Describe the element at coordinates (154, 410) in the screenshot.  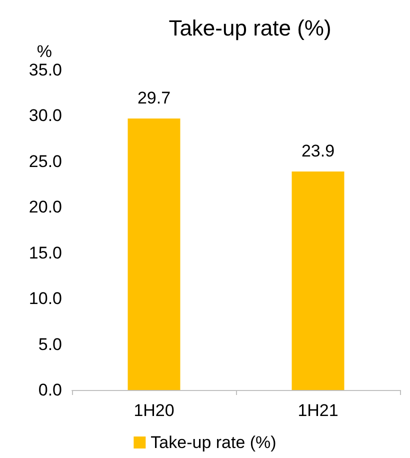
I see `x-tick-label: 1H20` at that location.